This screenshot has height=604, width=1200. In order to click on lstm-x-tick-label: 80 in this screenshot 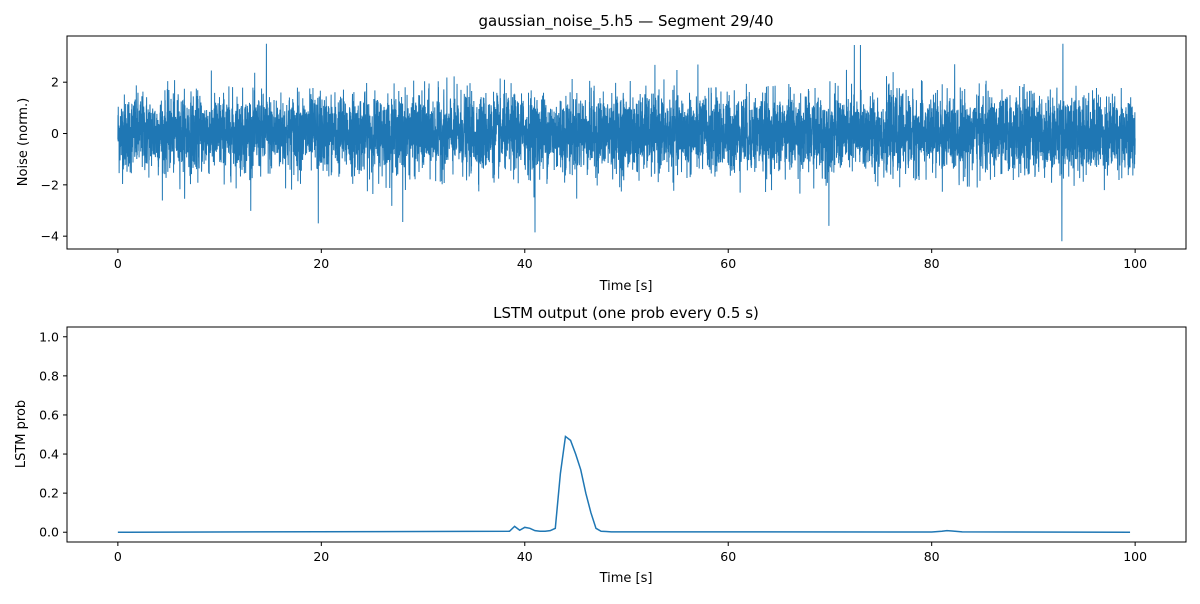, I will do `click(932, 556)`.